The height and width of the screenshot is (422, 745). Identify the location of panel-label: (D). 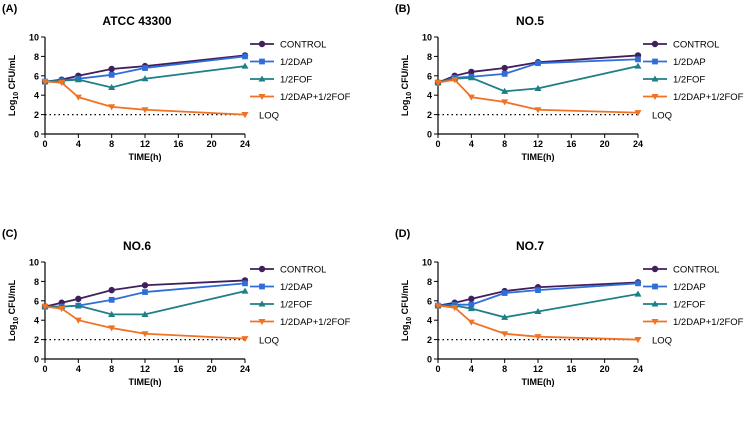
(403, 234).